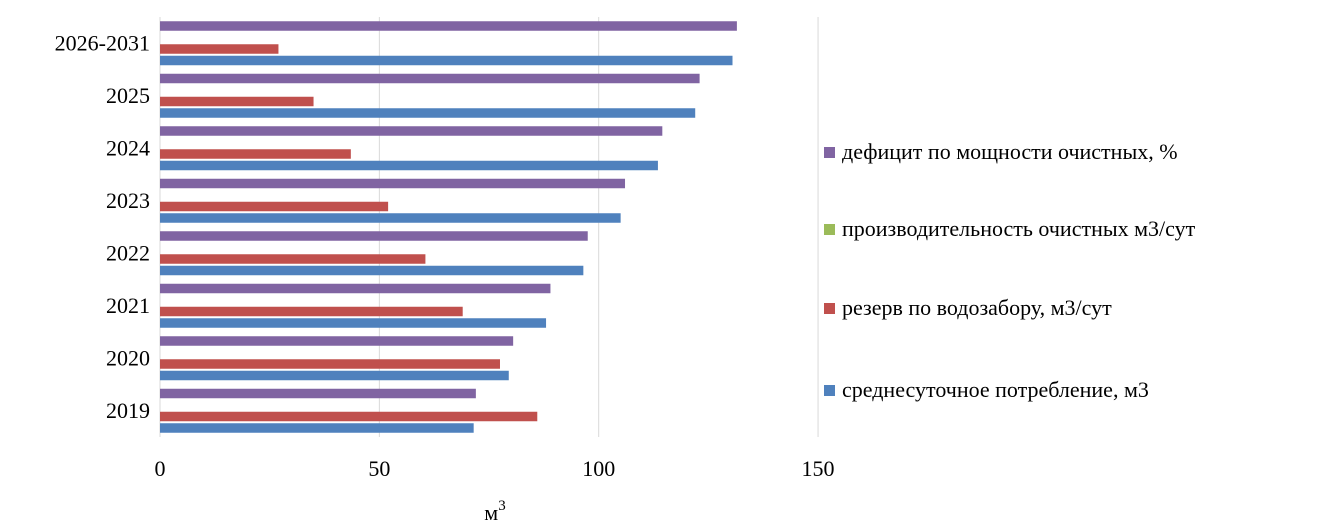 The image size is (1325, 527). What do you see at coordinates (379, 468) in the screenshot?
I see `x-tick-label-1: 50` at bounding box center [379, 468].